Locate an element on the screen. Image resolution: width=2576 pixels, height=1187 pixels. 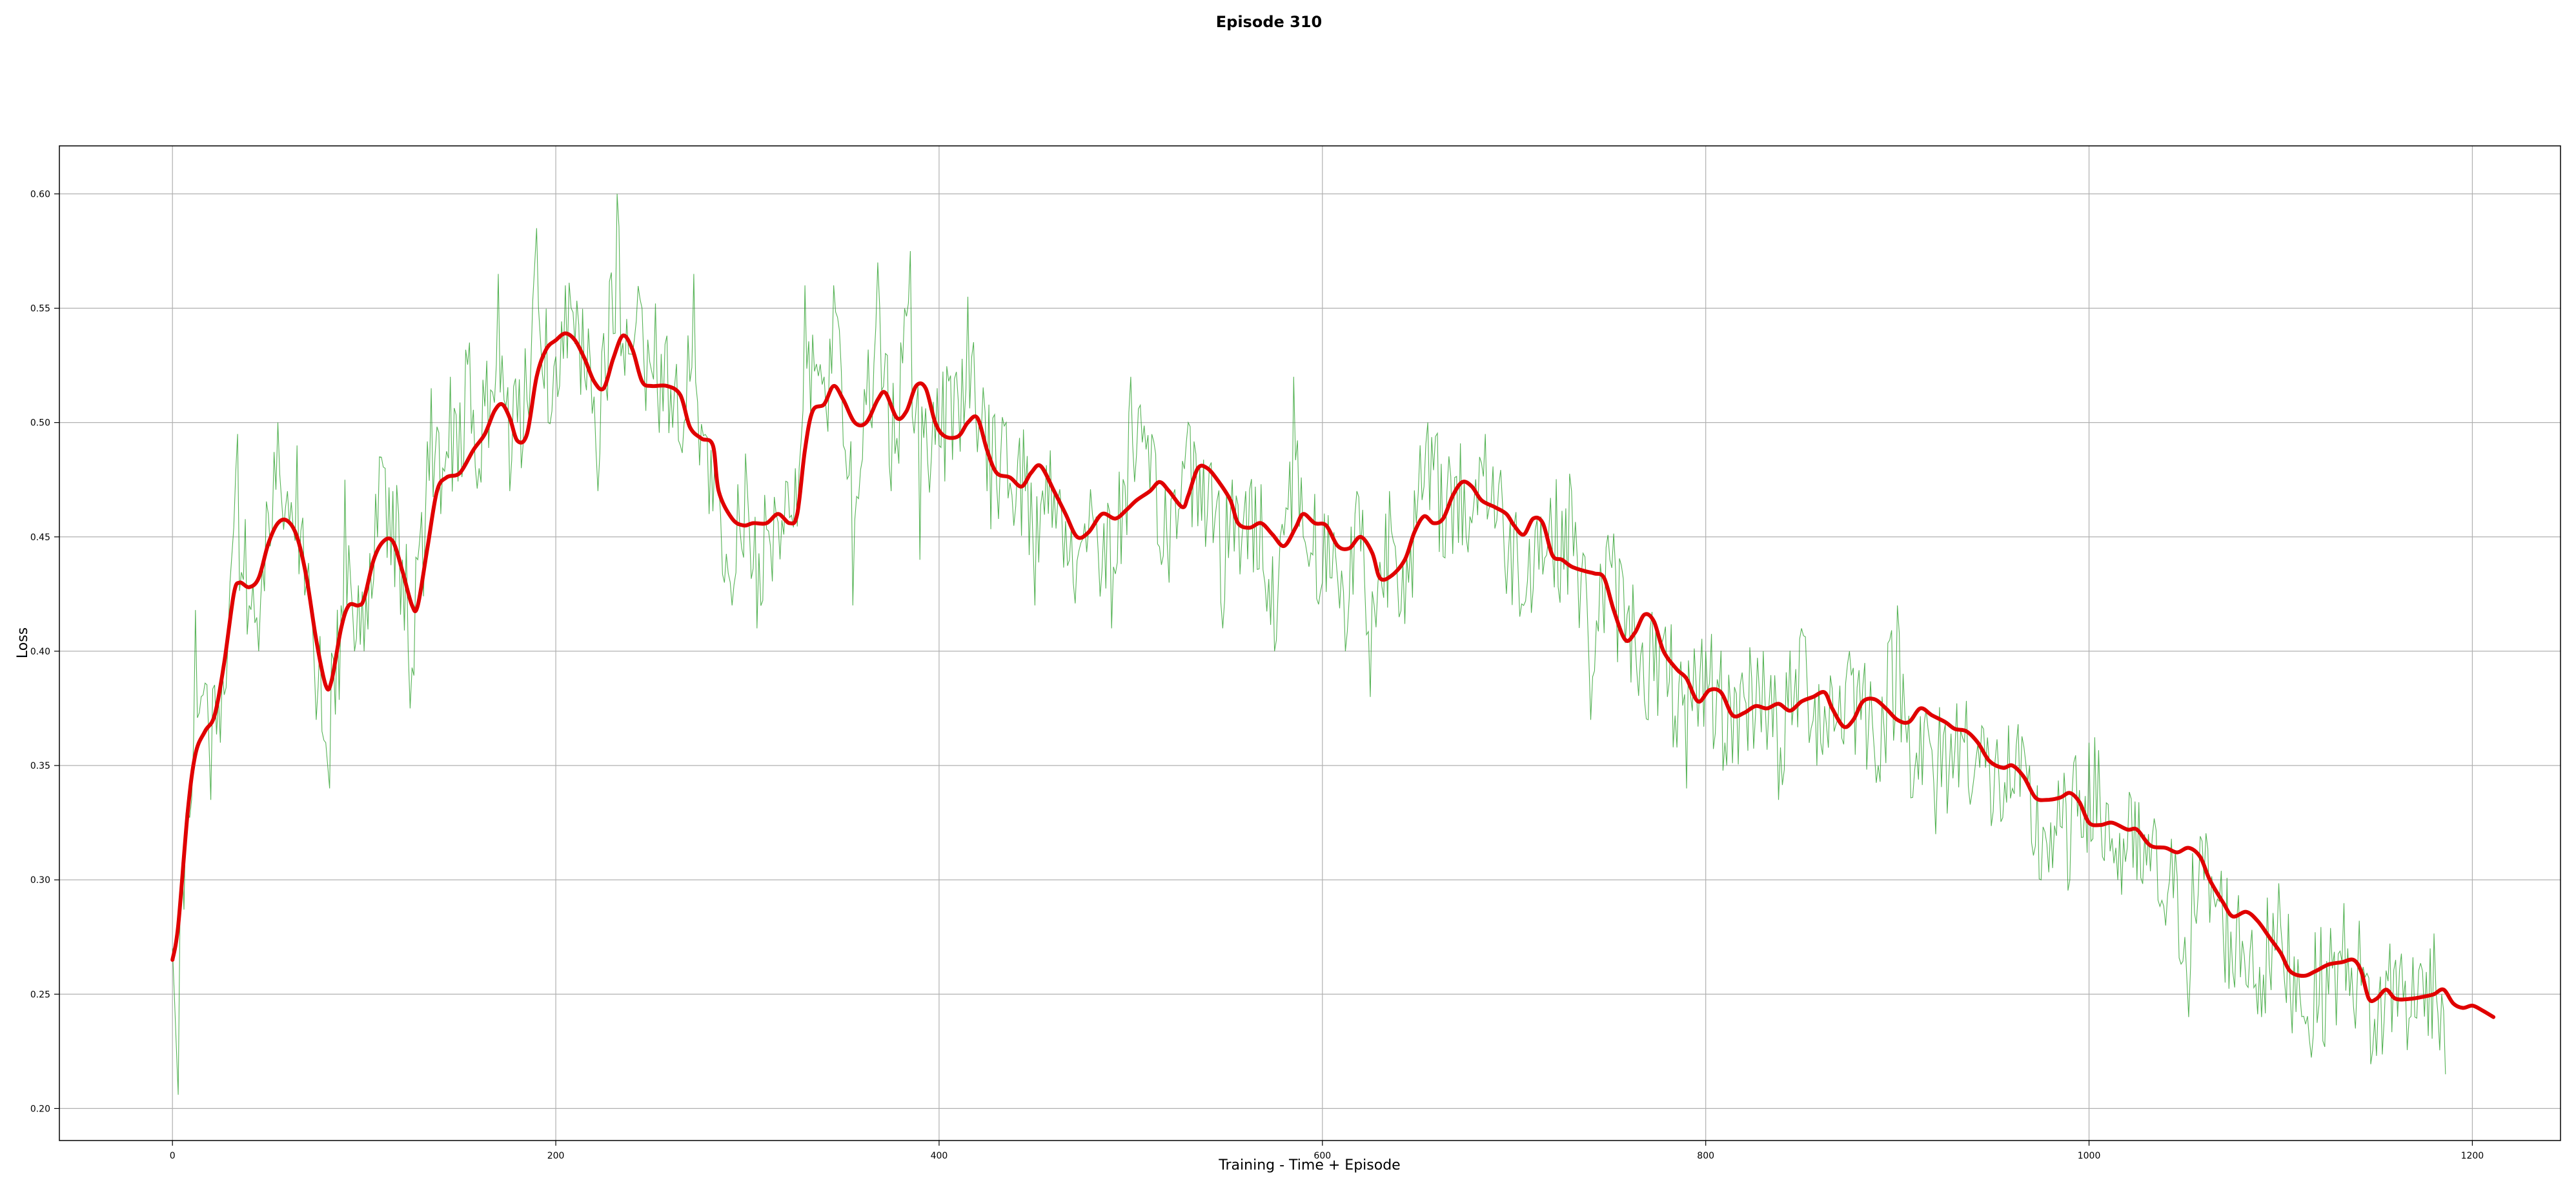
y-tick-label: 0.45 is located at coordinates (40, 538).